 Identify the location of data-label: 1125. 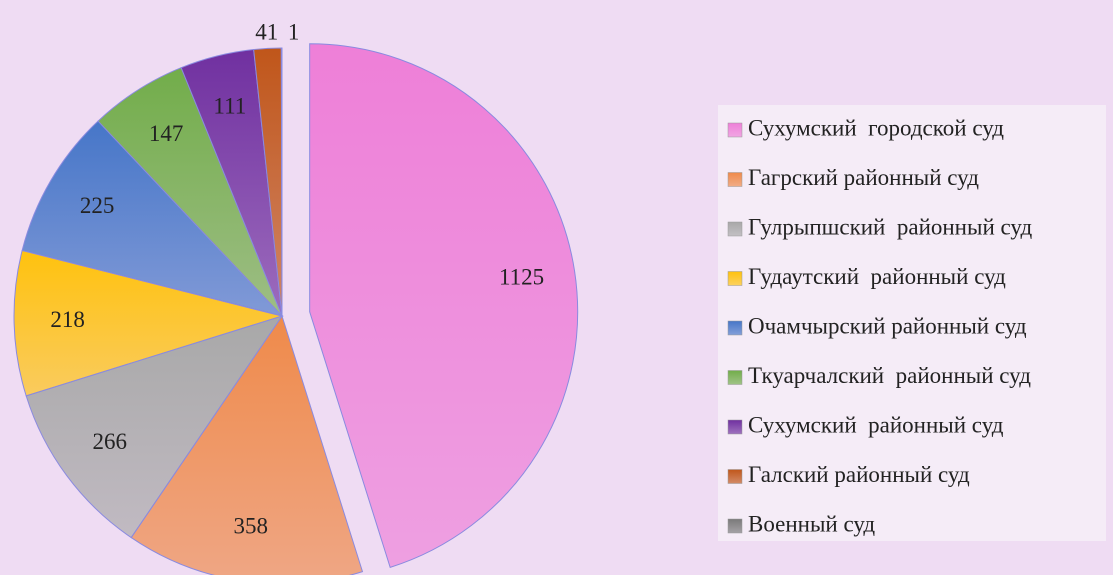
(521, 276).